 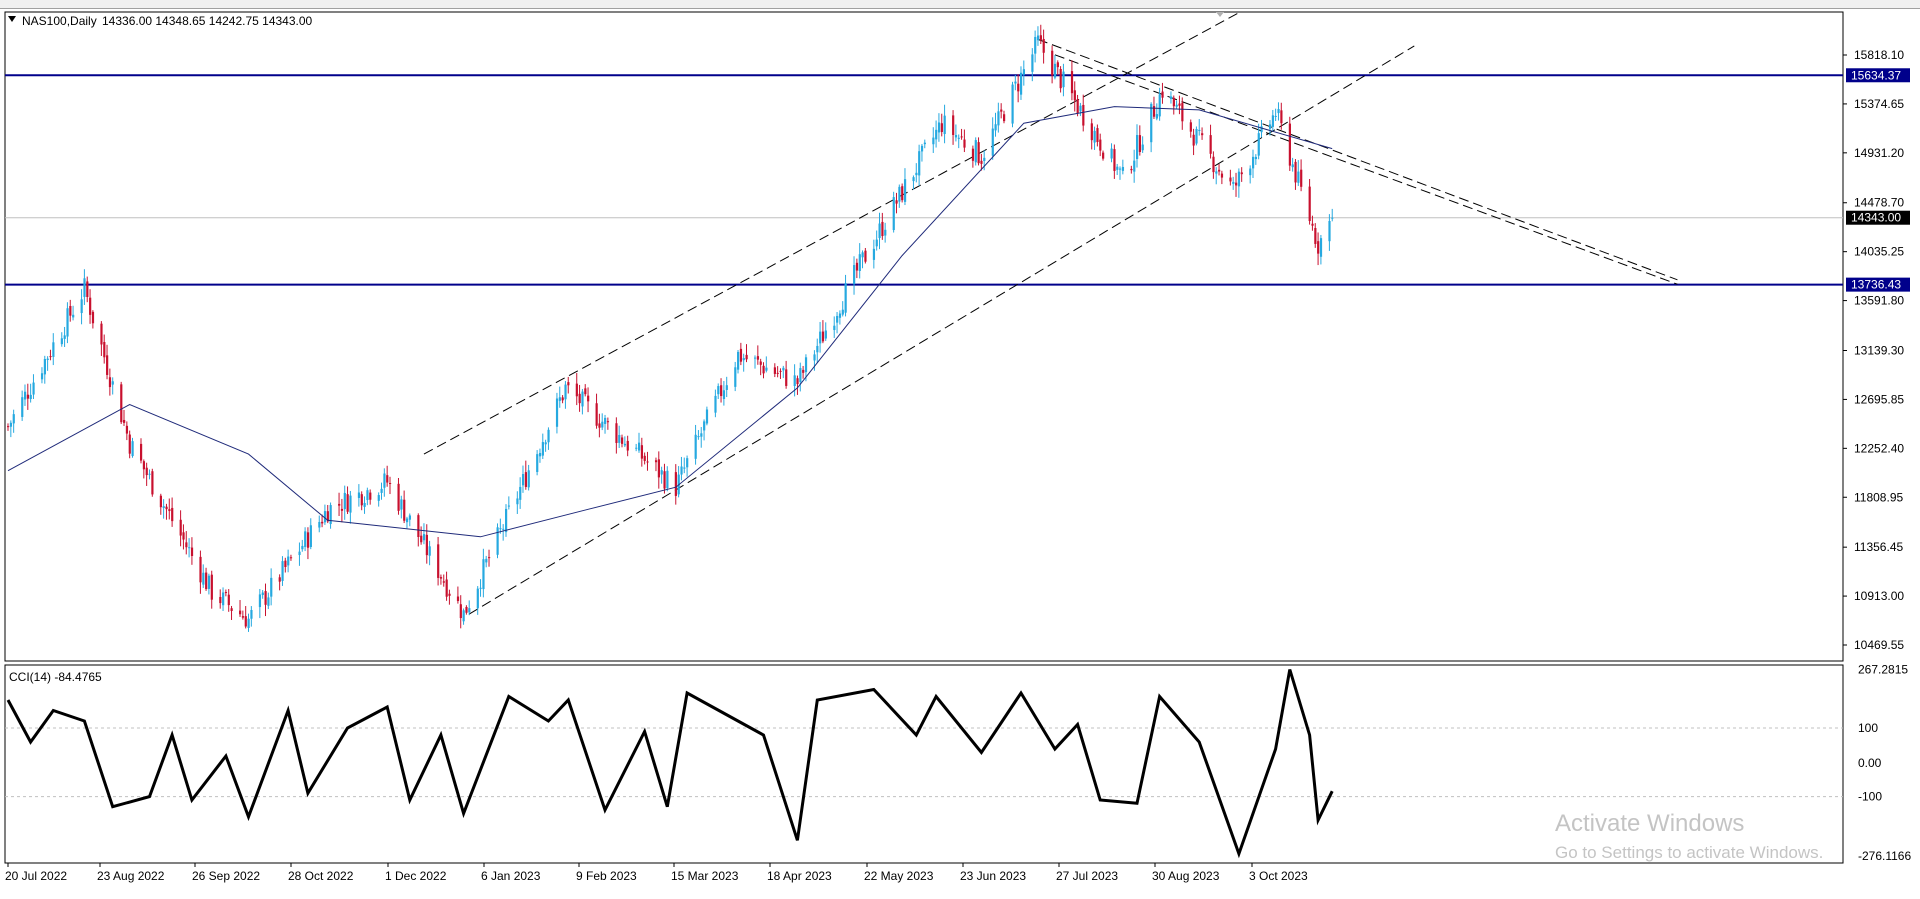 What do you see at coordinates (1879, 203) in the screenshot?
I see `price-tick-label: 14478.70` at bounding box center [1879, 203].